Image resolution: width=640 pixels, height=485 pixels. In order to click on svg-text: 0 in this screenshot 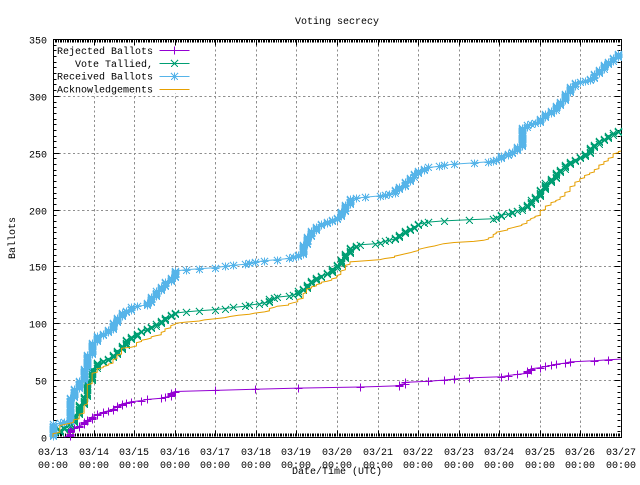, I will do `click(44, 440)`.